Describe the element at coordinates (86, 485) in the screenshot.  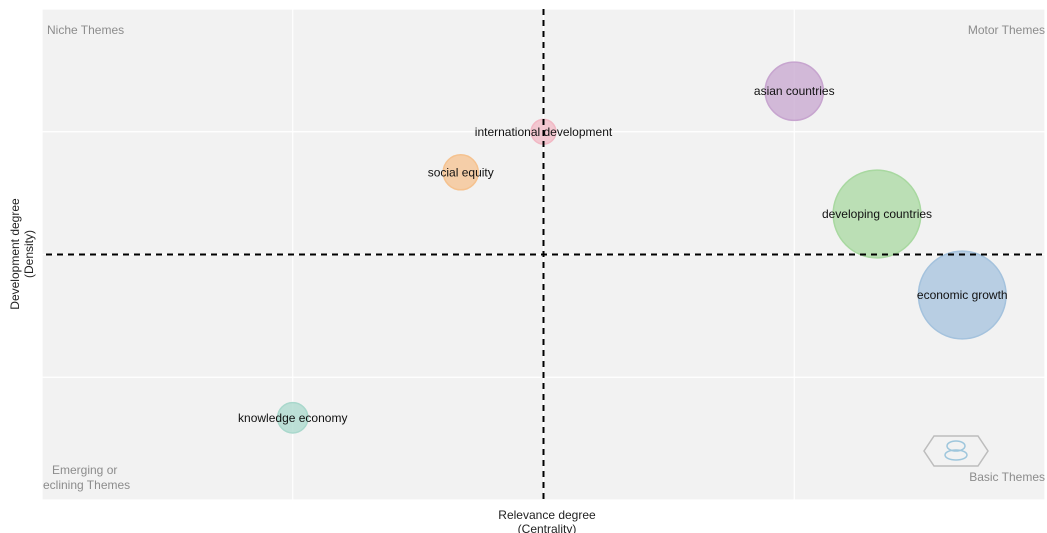
I see `quadrant-label-bottom-left-line2: eclining Themes` at that location.